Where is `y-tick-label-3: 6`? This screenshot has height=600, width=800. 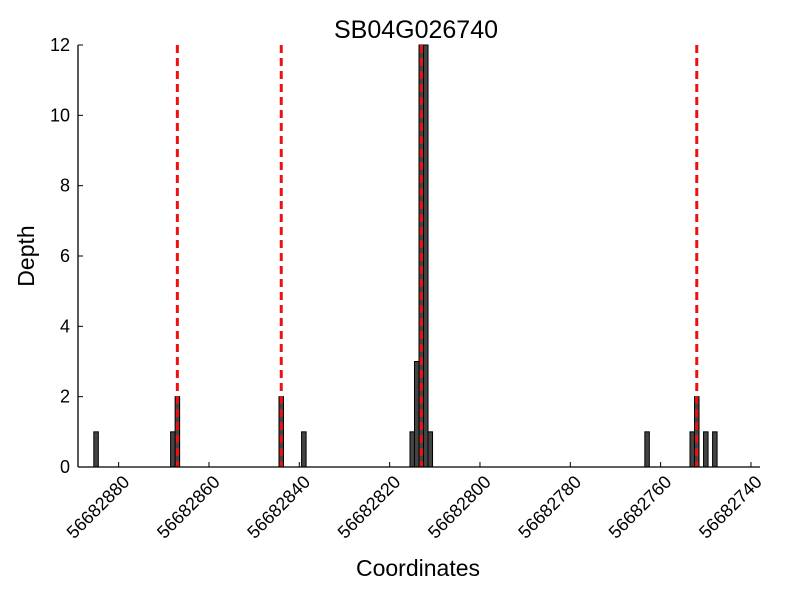 y-tick-label-3: 6 is located at coordinates (65, 256).